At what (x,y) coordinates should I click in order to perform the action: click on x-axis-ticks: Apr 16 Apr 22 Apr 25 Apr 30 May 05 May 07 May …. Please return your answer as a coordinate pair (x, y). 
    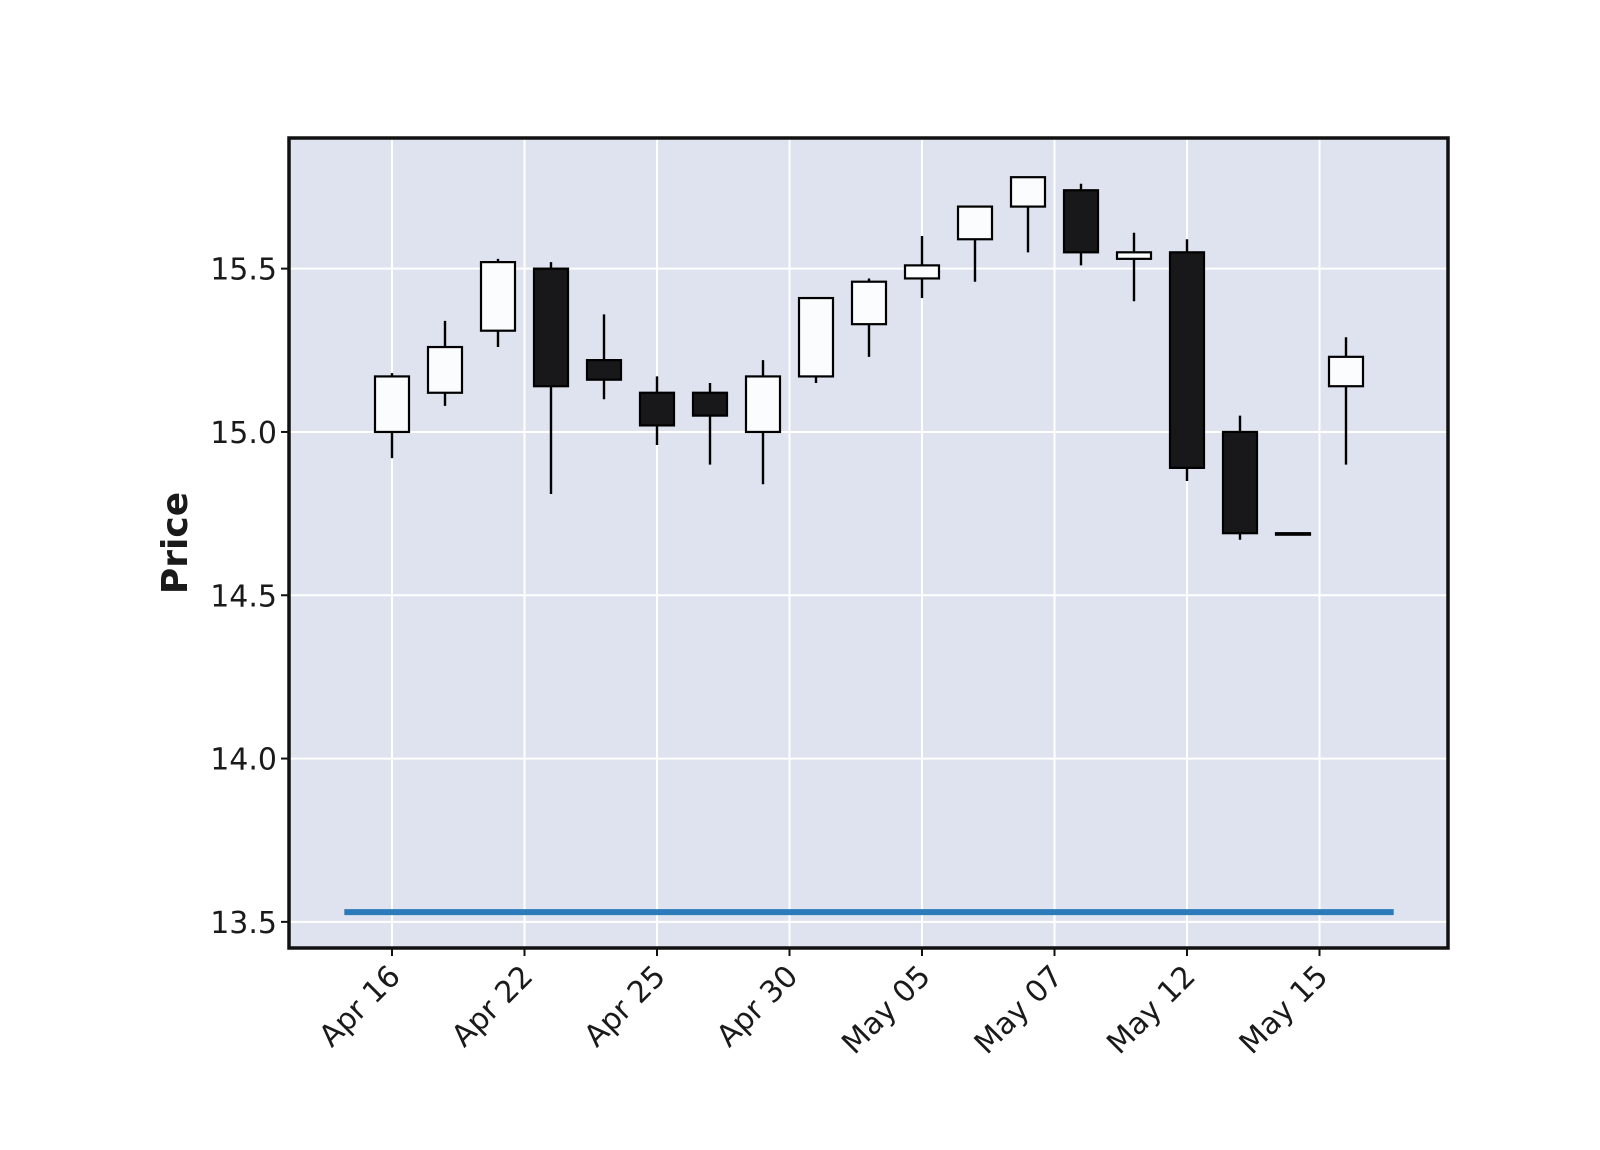
    Looking at the image, I should click on (823, 1004).